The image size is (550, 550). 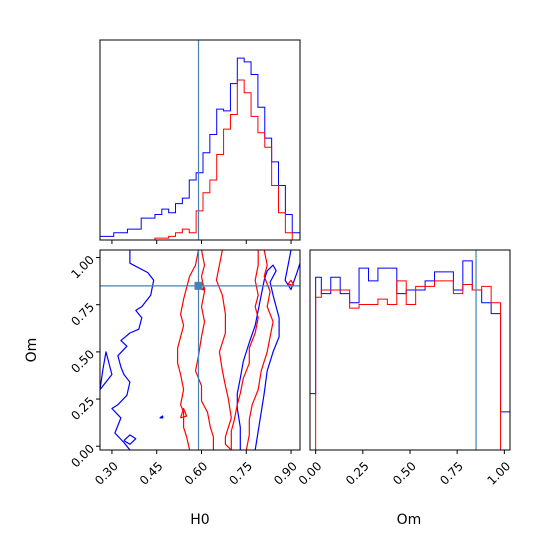 I want to click on h0-histogram-panel, so click(x=200, y=141).